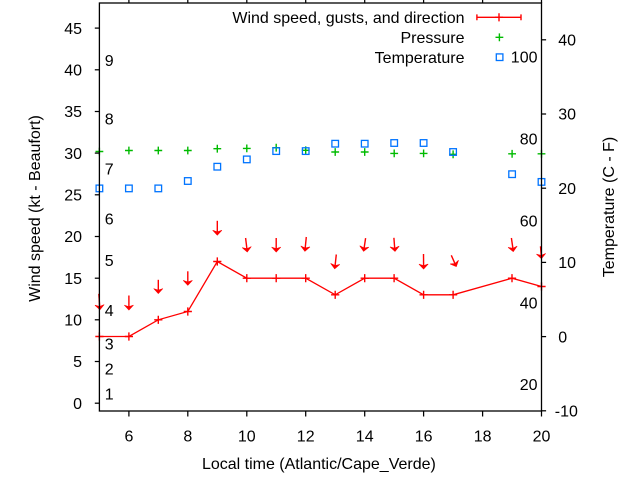 This screenshot has height=480, width=640. I want to click on svg-text: 3, so click(109, 344).